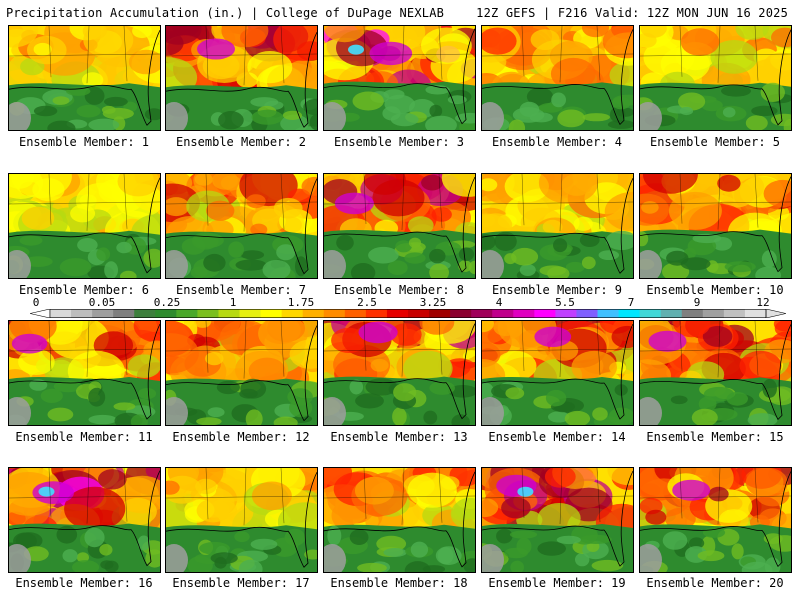  What do you see at coordinates (399, 142) in the screenshot?
I see `ensemble-member-caption: Ensemble Member: 3` at bounding box center [399, 142].